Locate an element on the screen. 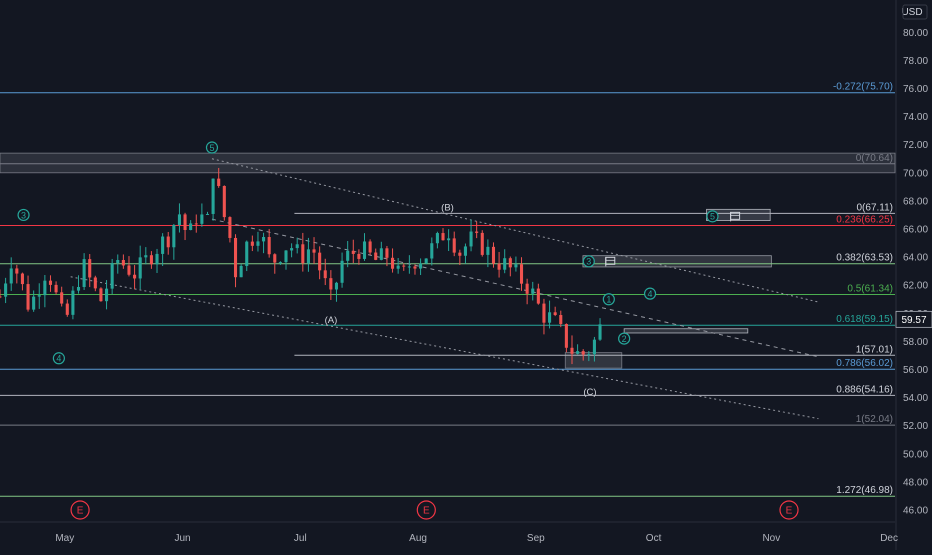 The width and height of the screenshot is (932, 555). fib-level-label: 0.618(59.15) is located at coordinates (864, 319).